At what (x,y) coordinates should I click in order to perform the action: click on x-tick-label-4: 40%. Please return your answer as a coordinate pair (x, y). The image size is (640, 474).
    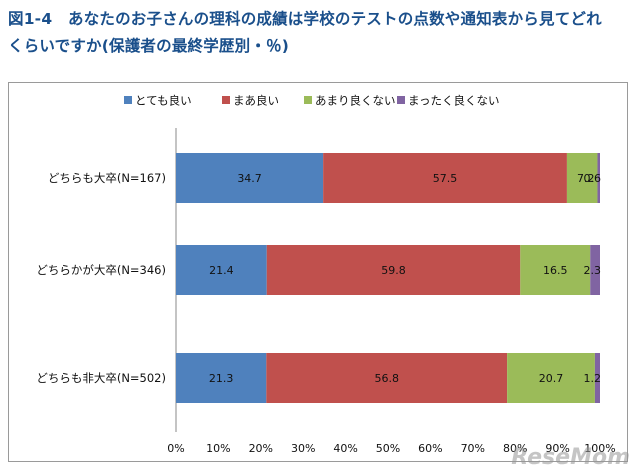
    Looking at the image, I should click on (345, 448).